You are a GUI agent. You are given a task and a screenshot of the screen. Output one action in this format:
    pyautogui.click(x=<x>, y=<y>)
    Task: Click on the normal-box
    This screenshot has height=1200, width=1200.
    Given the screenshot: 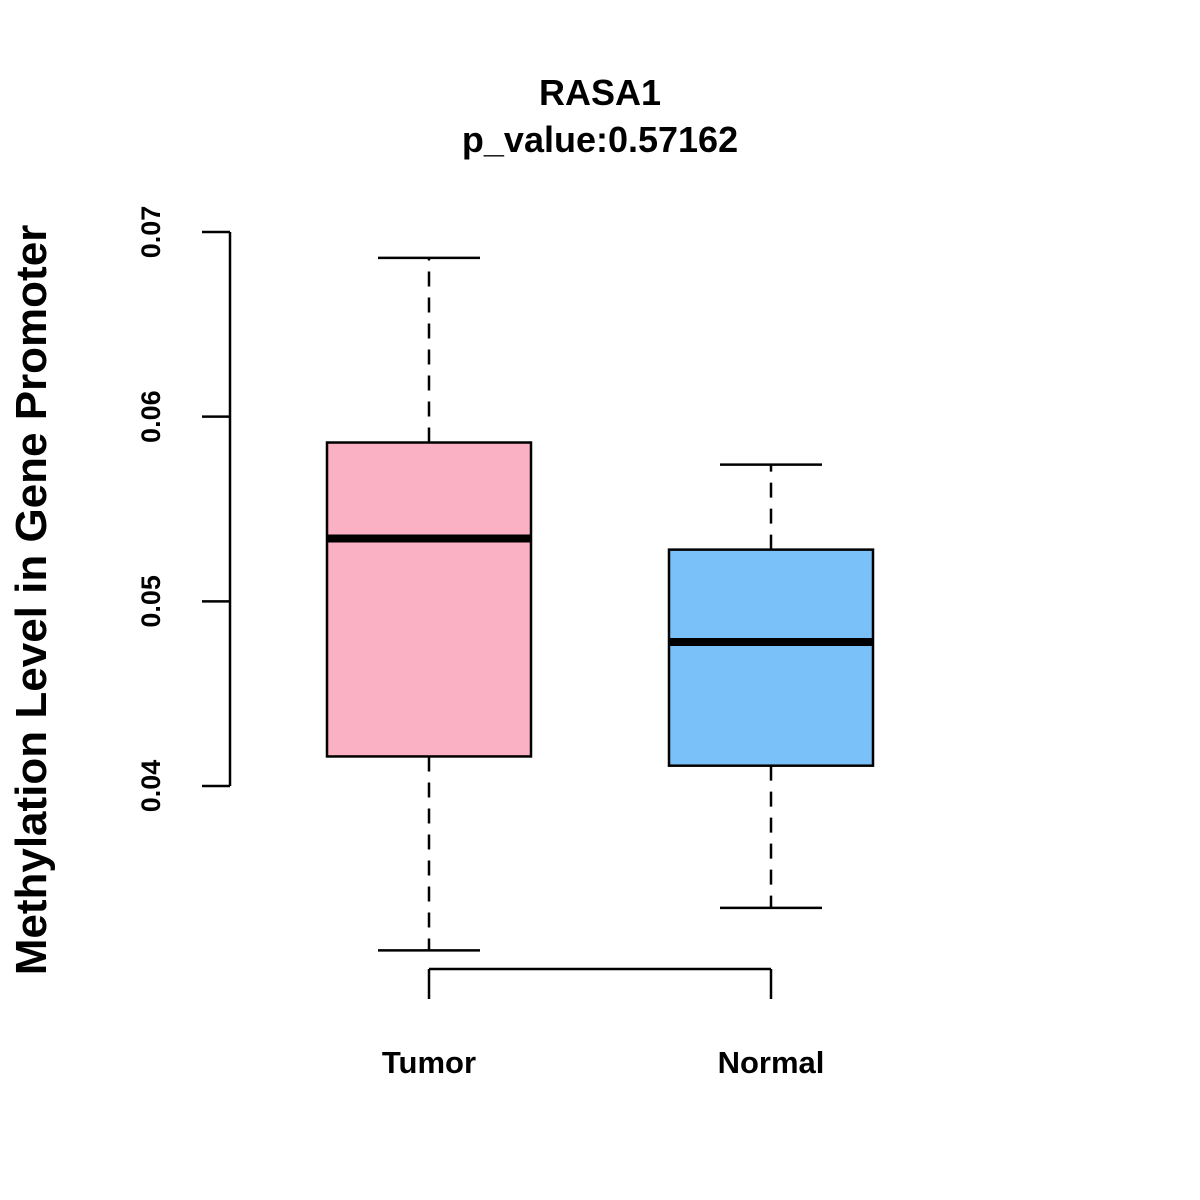 What is the action you would take?
    pyautogui.click(x=771, y=657)
    